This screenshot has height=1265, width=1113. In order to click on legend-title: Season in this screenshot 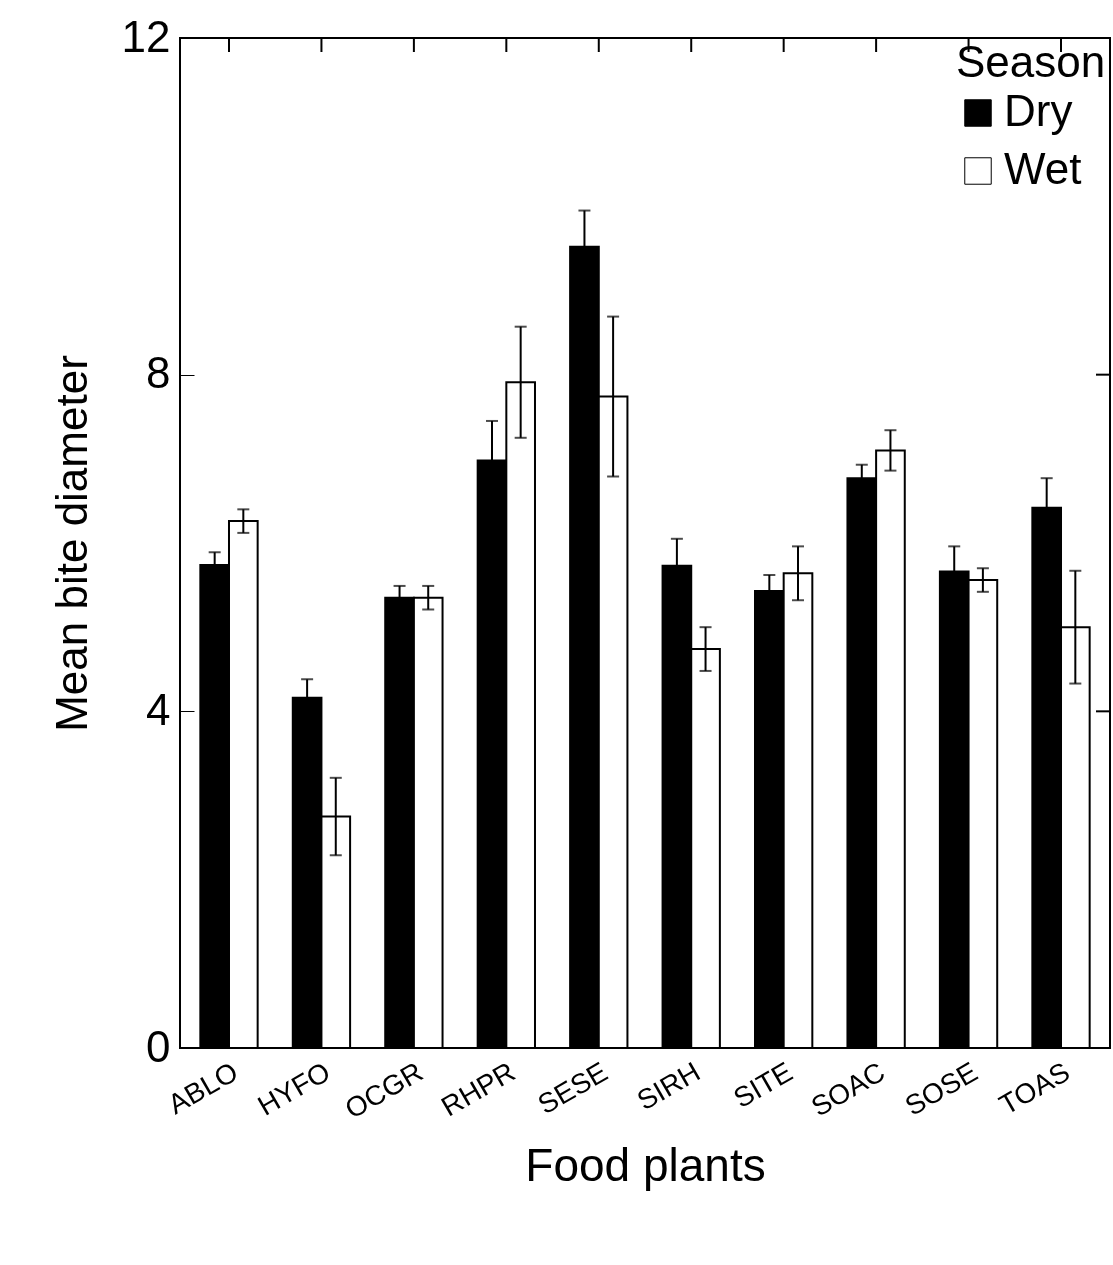, I will do `click(1031, 61)`.